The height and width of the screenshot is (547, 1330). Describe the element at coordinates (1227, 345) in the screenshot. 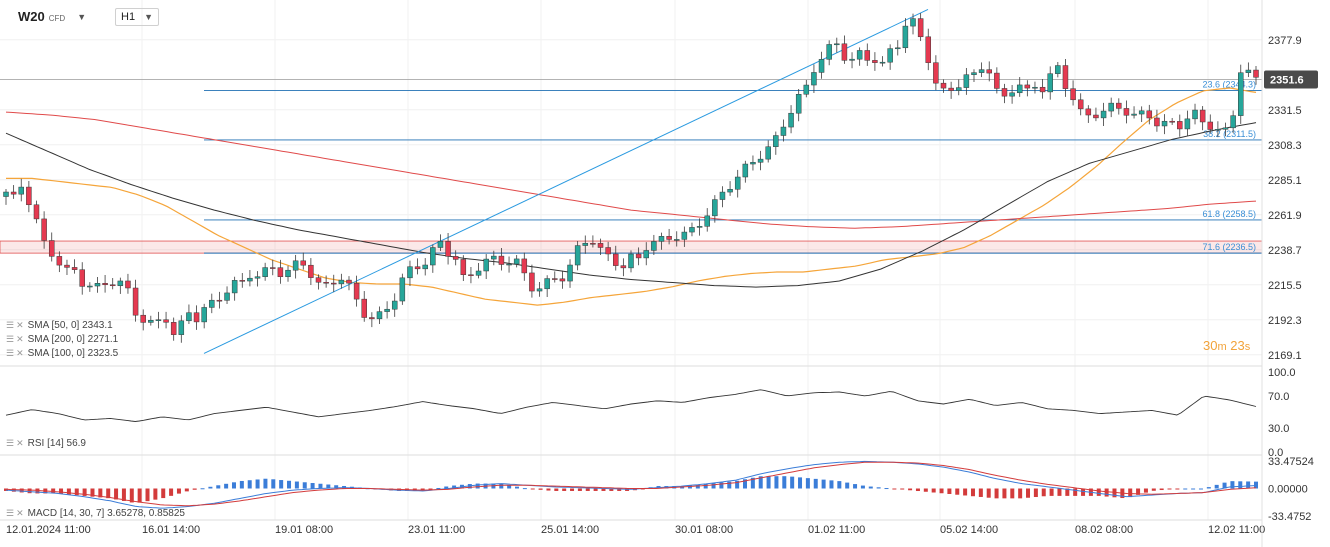

I see `candle-countdown: 30m 23s` at that location.